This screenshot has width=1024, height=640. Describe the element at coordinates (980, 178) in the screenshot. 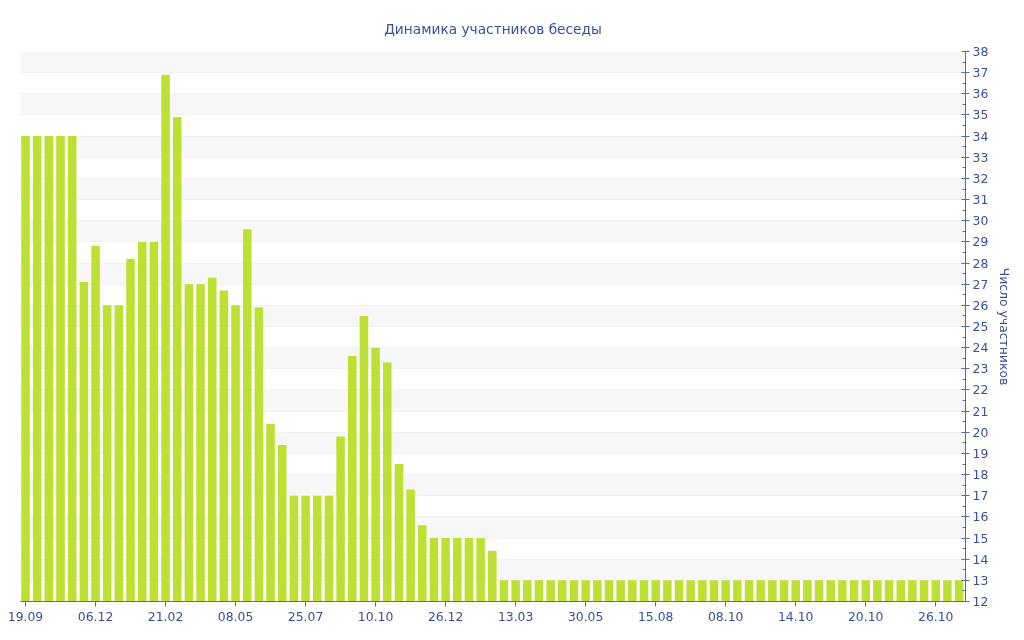

I see `y-tick-label: 32` at that location.